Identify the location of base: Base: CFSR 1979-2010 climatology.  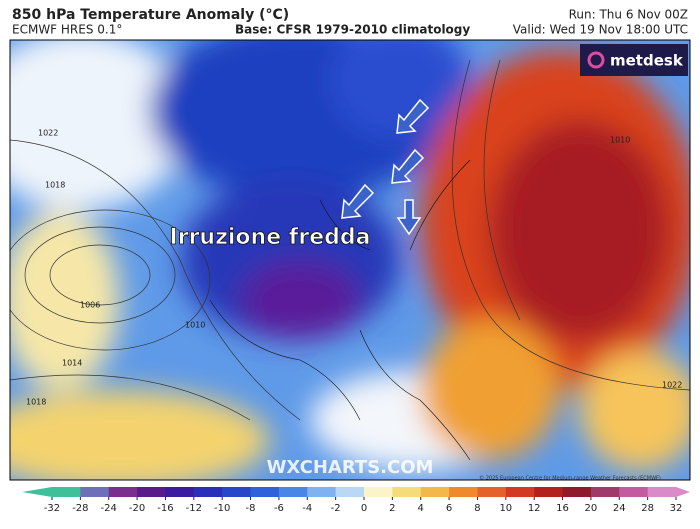
(352, 30).